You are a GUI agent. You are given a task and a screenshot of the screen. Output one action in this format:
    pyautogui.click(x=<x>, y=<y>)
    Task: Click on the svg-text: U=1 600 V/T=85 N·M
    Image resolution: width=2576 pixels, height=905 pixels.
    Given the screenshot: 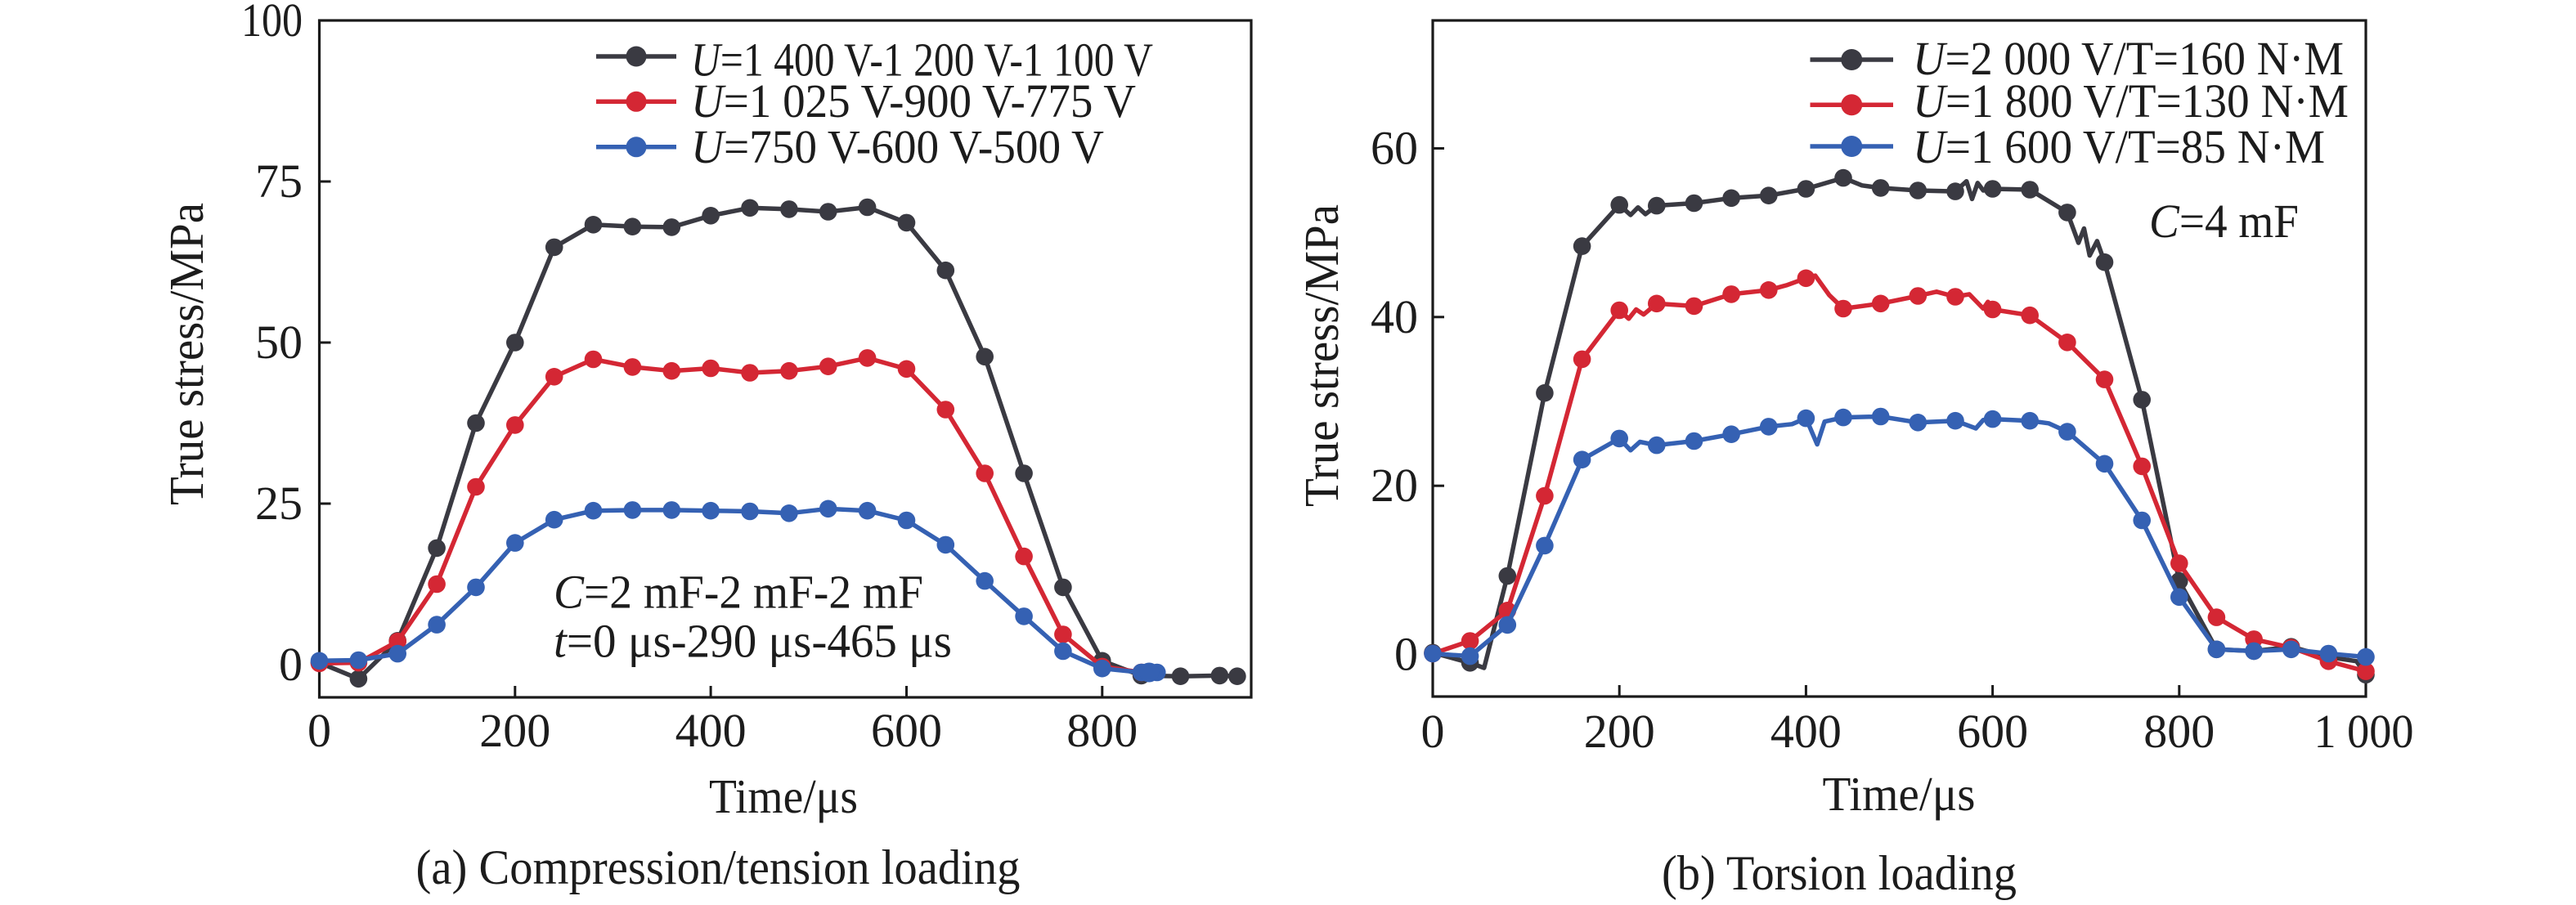 What is the action you would take?
    pyautogui.click(x=2119, y=146)
    